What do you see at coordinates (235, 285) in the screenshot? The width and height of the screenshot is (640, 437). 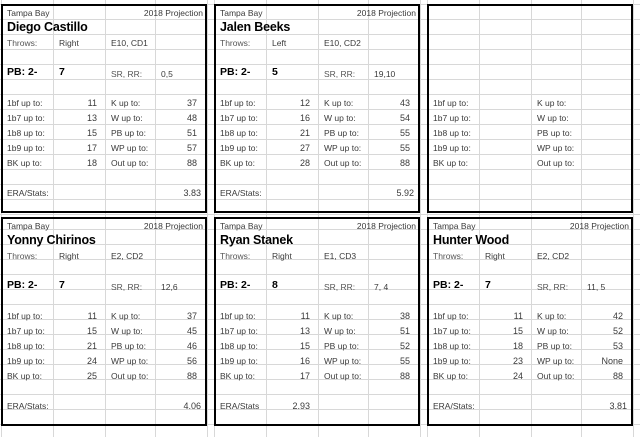 I see `pb-label: PB: 2-` at bounding box center [235, 285].